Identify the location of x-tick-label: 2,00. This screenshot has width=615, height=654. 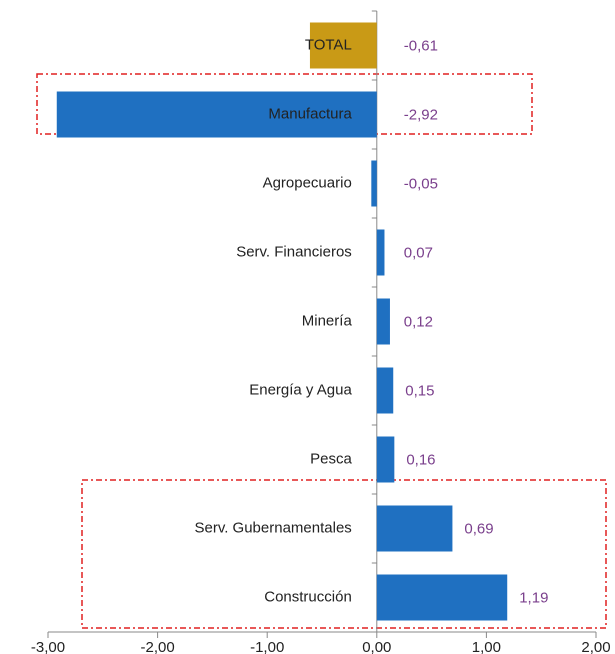
(595, 646).